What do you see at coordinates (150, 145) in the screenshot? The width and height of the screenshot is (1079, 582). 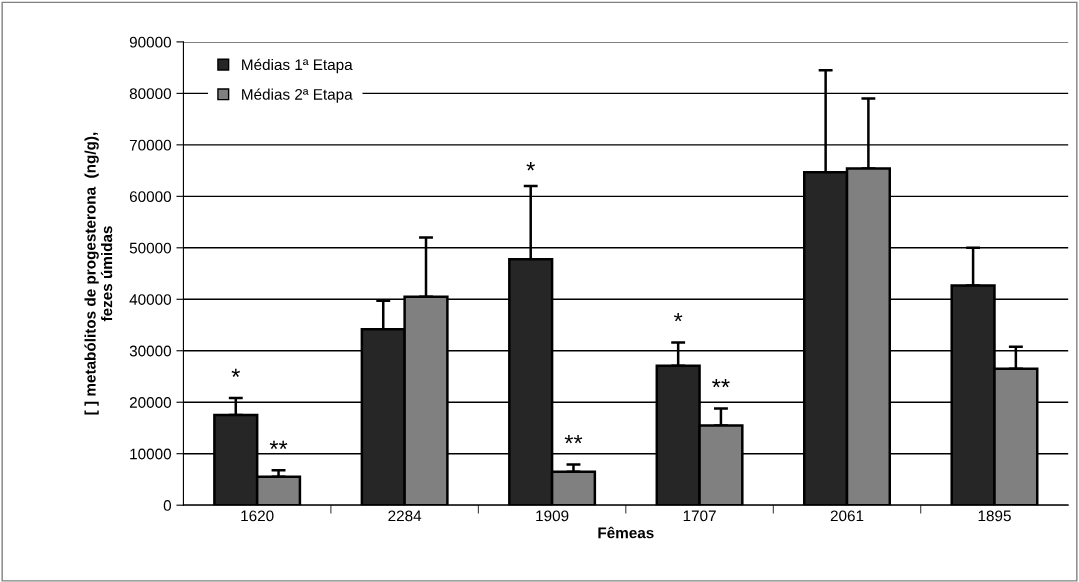 I see `y-tick-label: 70000` at bounding box center [150, 145].